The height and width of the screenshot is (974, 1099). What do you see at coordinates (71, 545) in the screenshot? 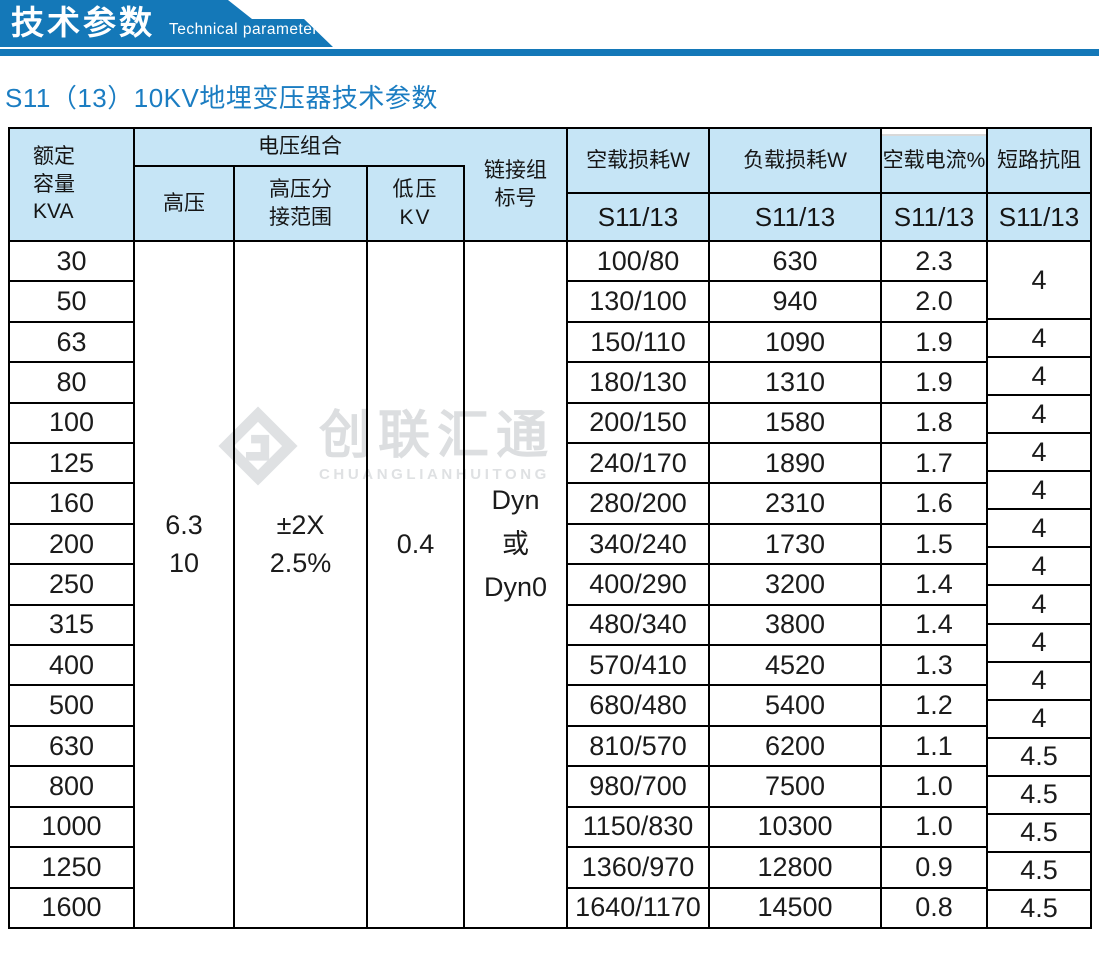
I see `capacity-cell: 200` at bounding box center [71, 545].